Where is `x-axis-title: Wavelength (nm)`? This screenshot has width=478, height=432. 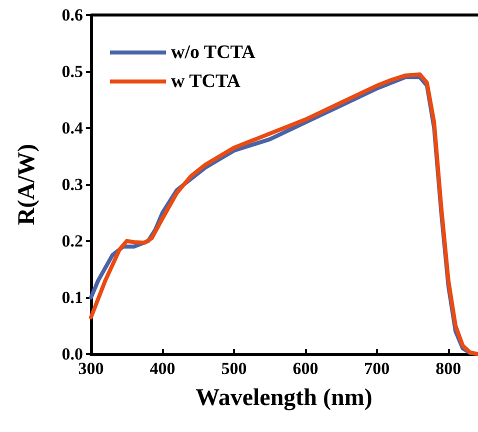
x-axis-title: Wavelength (nm) is located at coordinates (284, 398).